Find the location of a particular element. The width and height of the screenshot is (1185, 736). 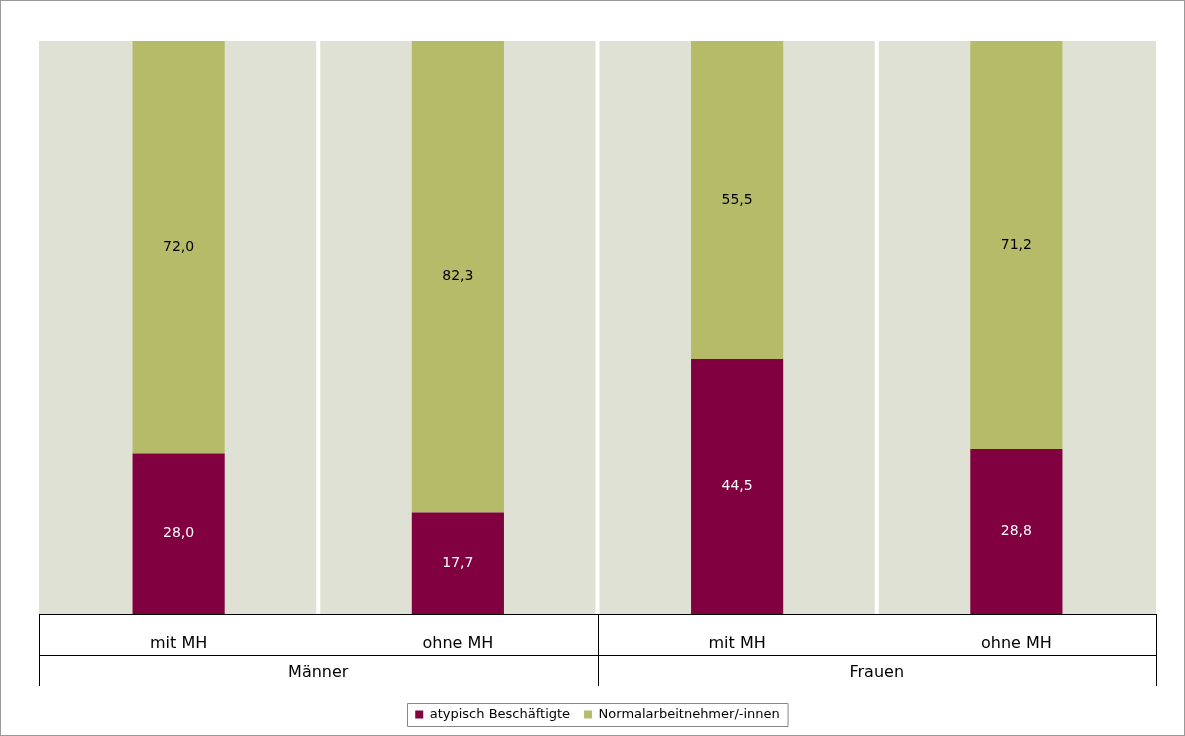

data-label: 82,3 is located at coordinates (458, 275).